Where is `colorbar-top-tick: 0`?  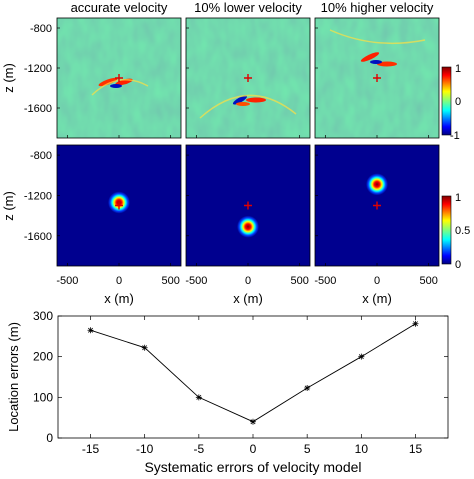
colorbar-top-tick: 0 is located at coordinates (458, 102).